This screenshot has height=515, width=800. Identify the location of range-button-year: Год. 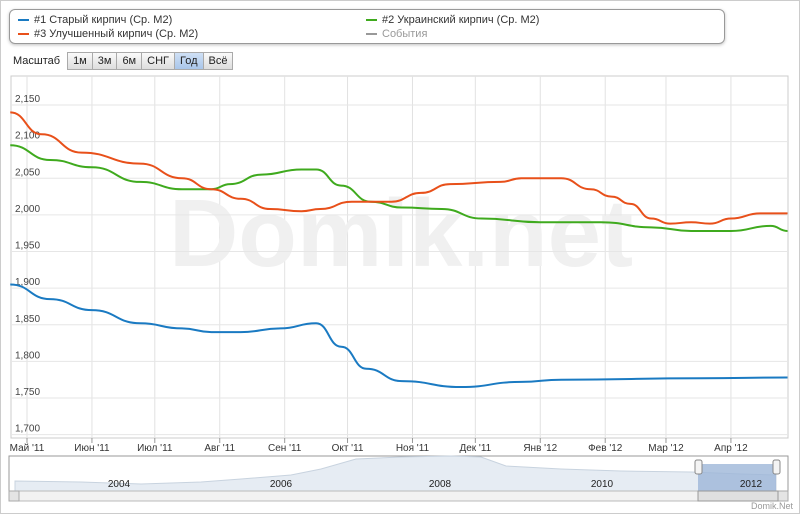
(188, 61).